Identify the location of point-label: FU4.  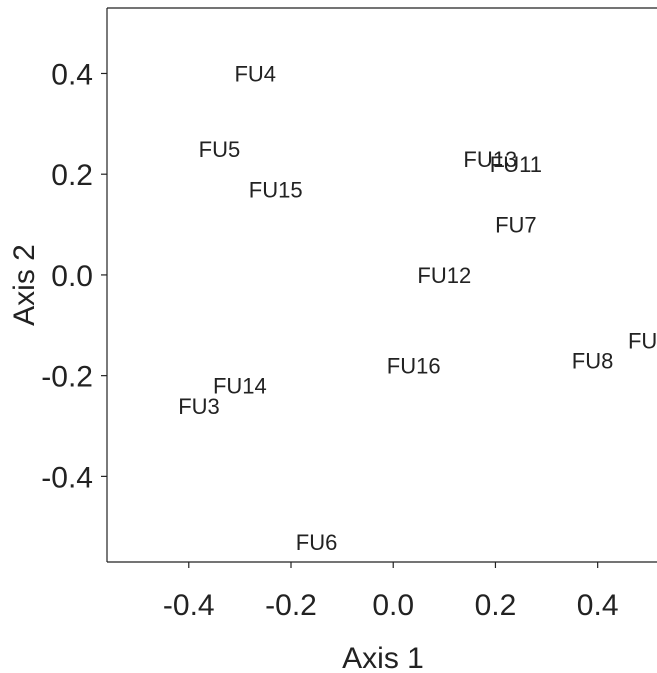
(255, 73).